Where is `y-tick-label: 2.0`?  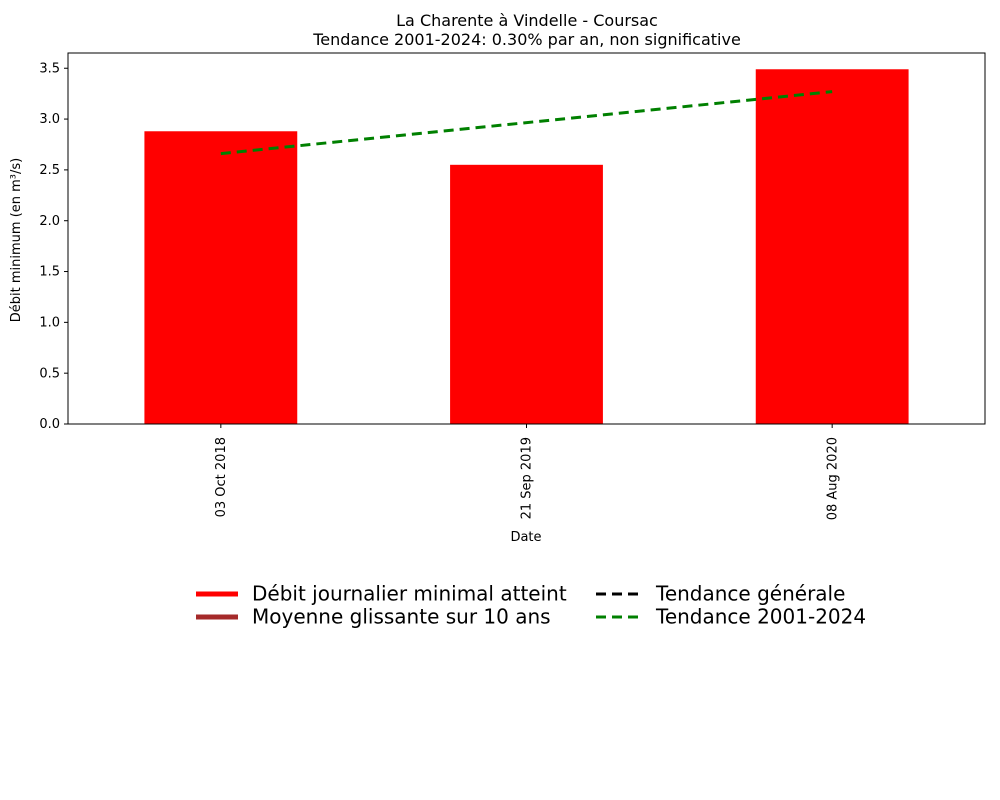
y-tick-label: 2.0 is located at coordinates (49, 221).